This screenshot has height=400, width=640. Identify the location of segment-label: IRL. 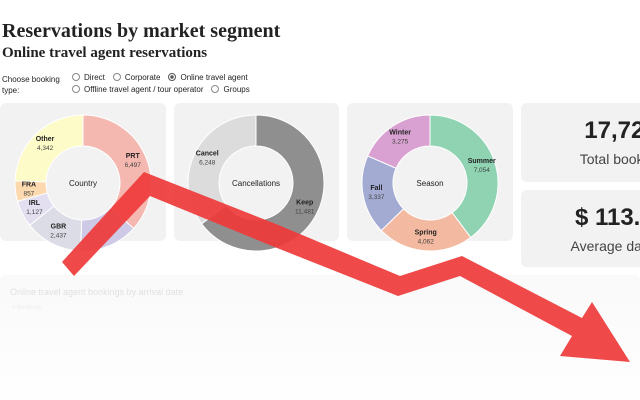
(35, 203).